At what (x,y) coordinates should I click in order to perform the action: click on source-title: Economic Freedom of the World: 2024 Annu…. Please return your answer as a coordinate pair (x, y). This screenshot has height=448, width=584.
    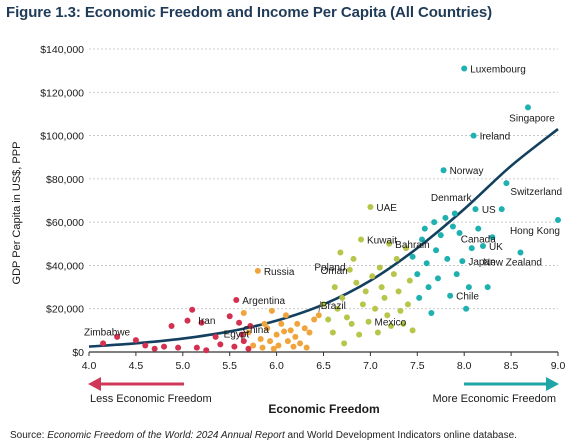
    Looking at the image, I should click on (166, 435).